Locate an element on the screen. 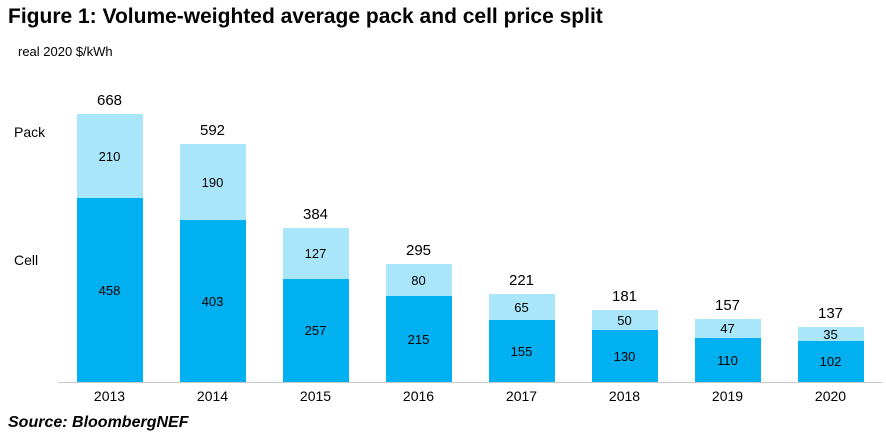  cell-series-label: Cell is located at coordinates (26, 260).